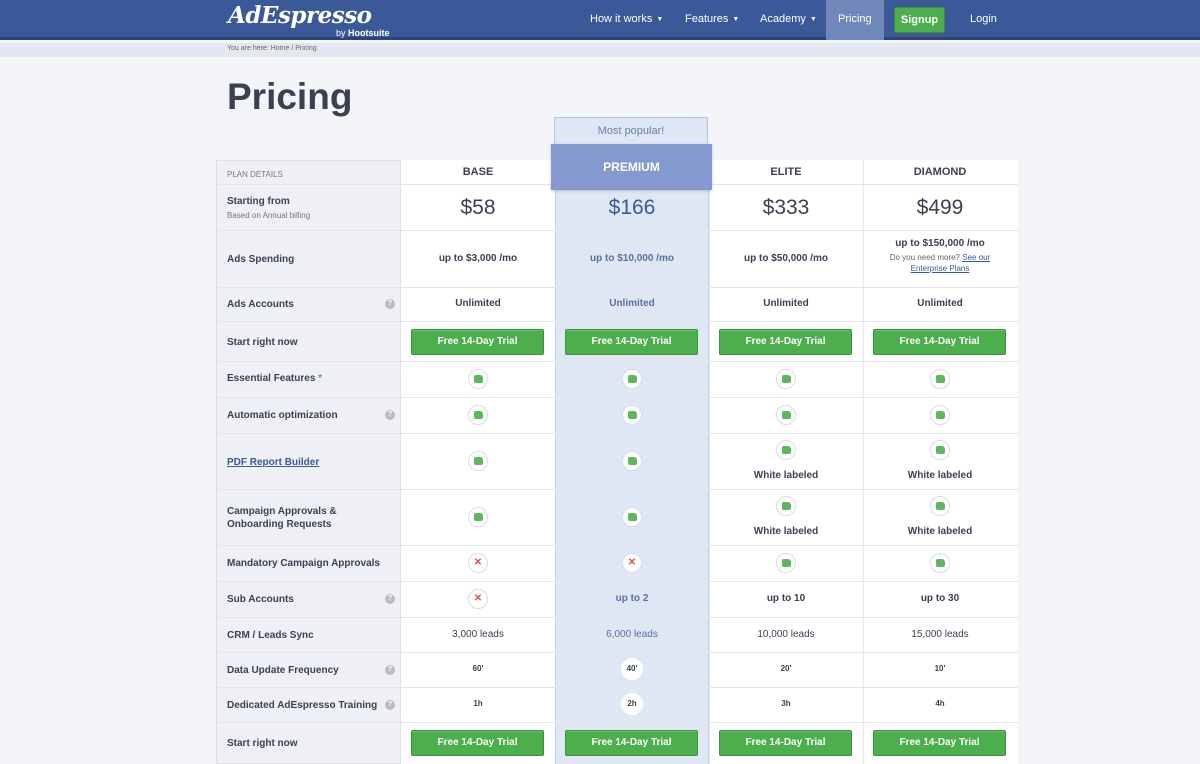 The image size is (1200, 764). I want to click on campaign-approvals-line2: Onboarding Requests, so click(279, 524).